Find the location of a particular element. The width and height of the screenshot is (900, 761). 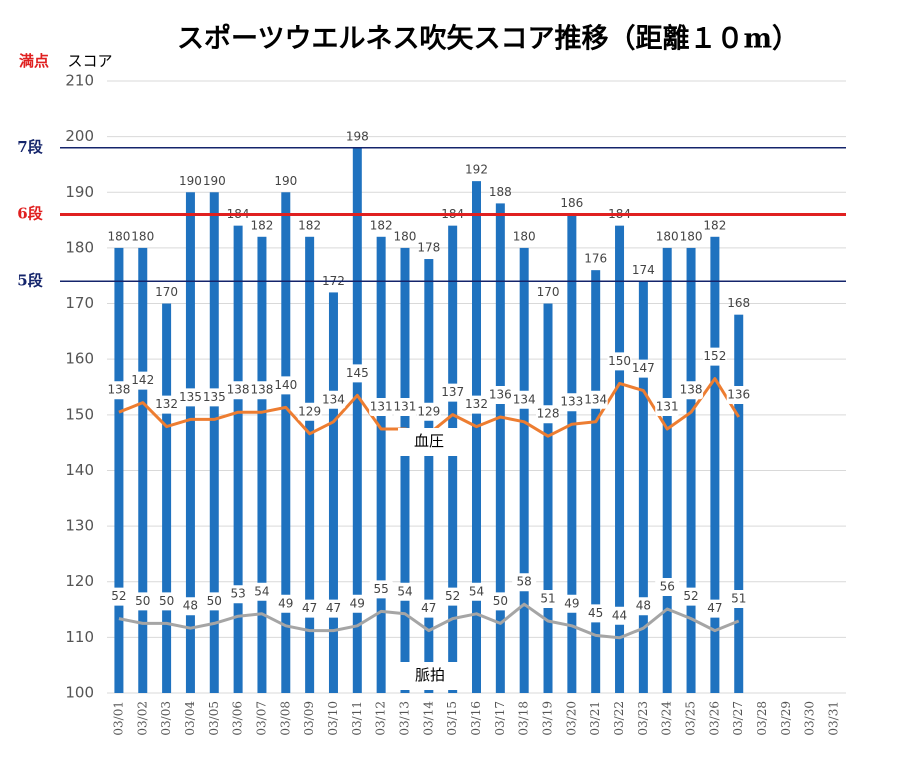

line-value-label: 150 is located at coordinates (619, 361).